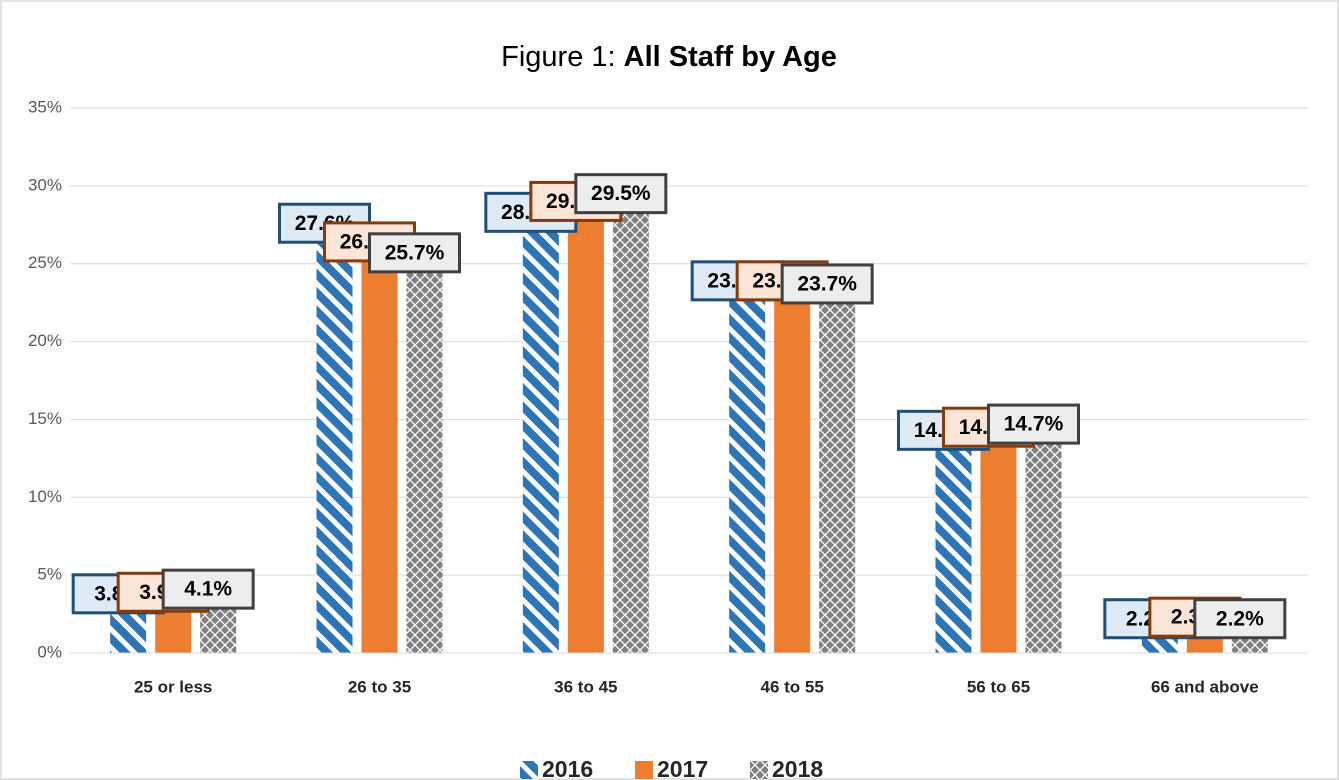 The image size is (1339, 780). Describe the element at coordinates (45, 496) in the screenshot. I see `y-tick-label: 10%` at that location.